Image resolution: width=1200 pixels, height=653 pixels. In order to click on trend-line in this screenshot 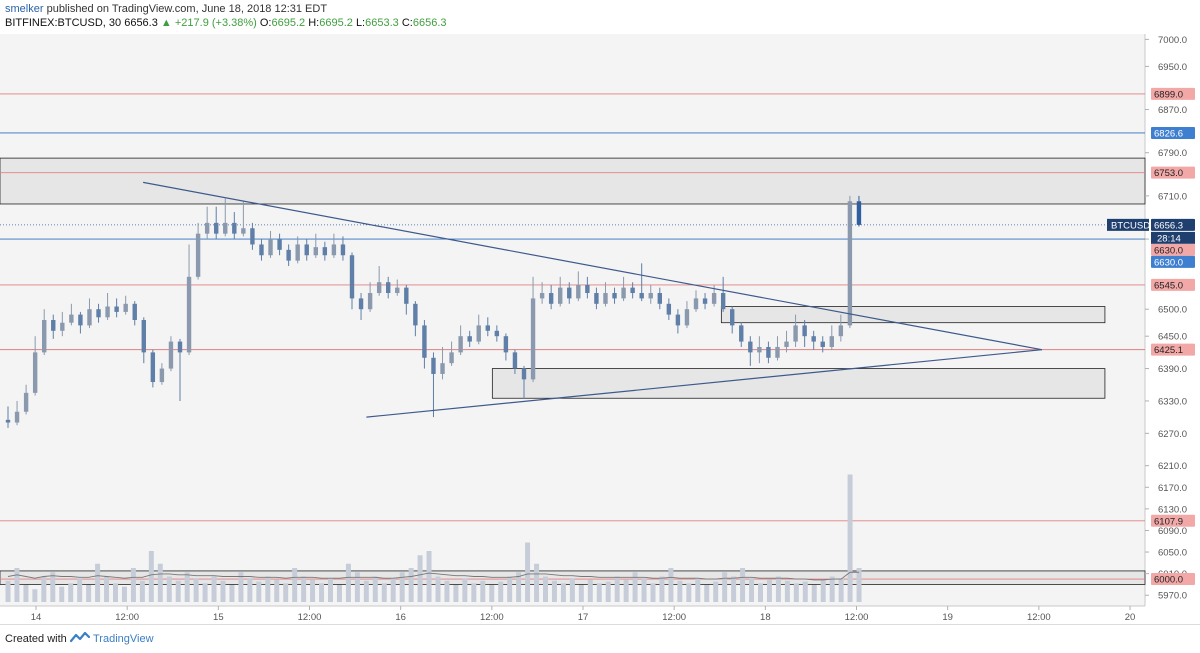, I will do `click(704, 383)`.